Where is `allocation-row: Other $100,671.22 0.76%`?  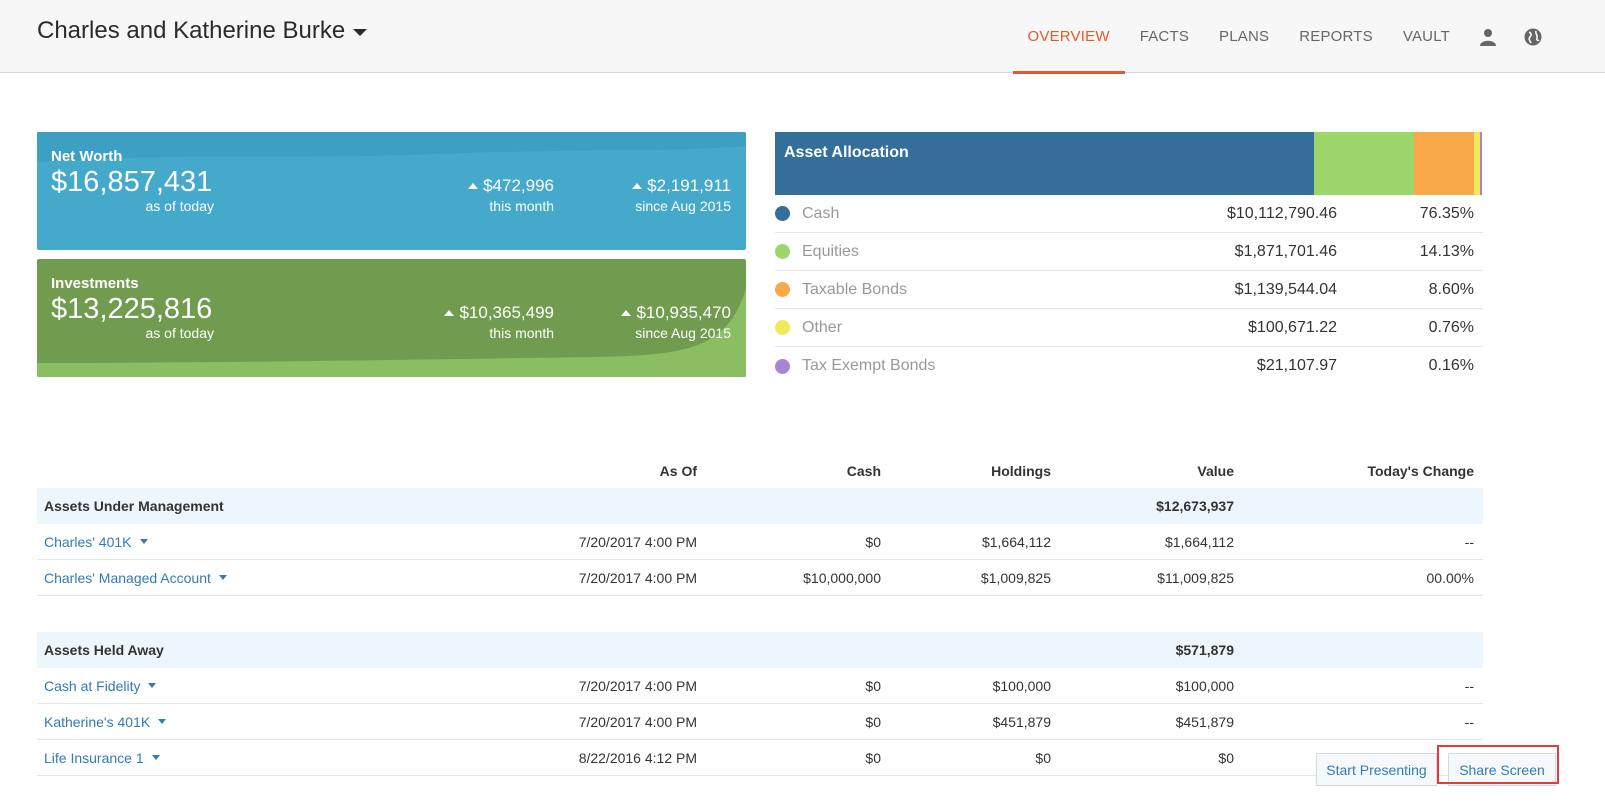 allocation-row: Other $100,671.22 0.76% is located at coordinates (1129, 328).